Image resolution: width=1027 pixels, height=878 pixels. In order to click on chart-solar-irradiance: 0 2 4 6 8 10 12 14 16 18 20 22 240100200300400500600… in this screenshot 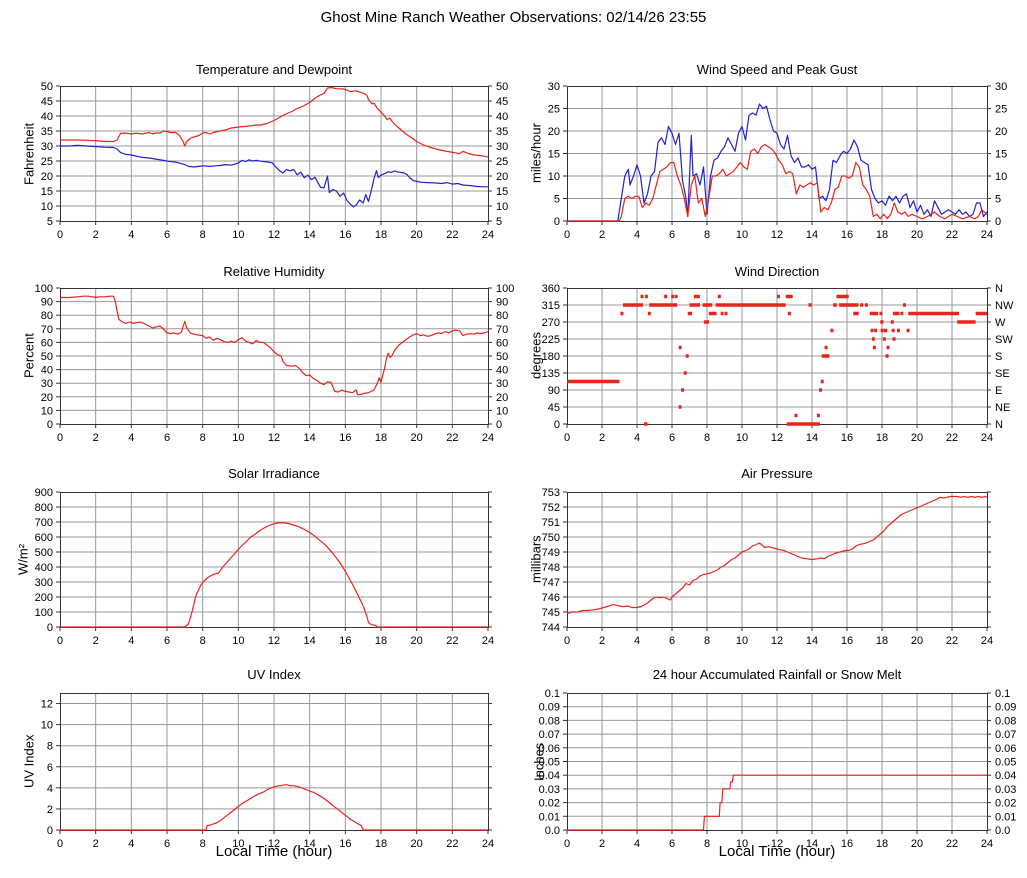, I will do `click(264, 567)`.